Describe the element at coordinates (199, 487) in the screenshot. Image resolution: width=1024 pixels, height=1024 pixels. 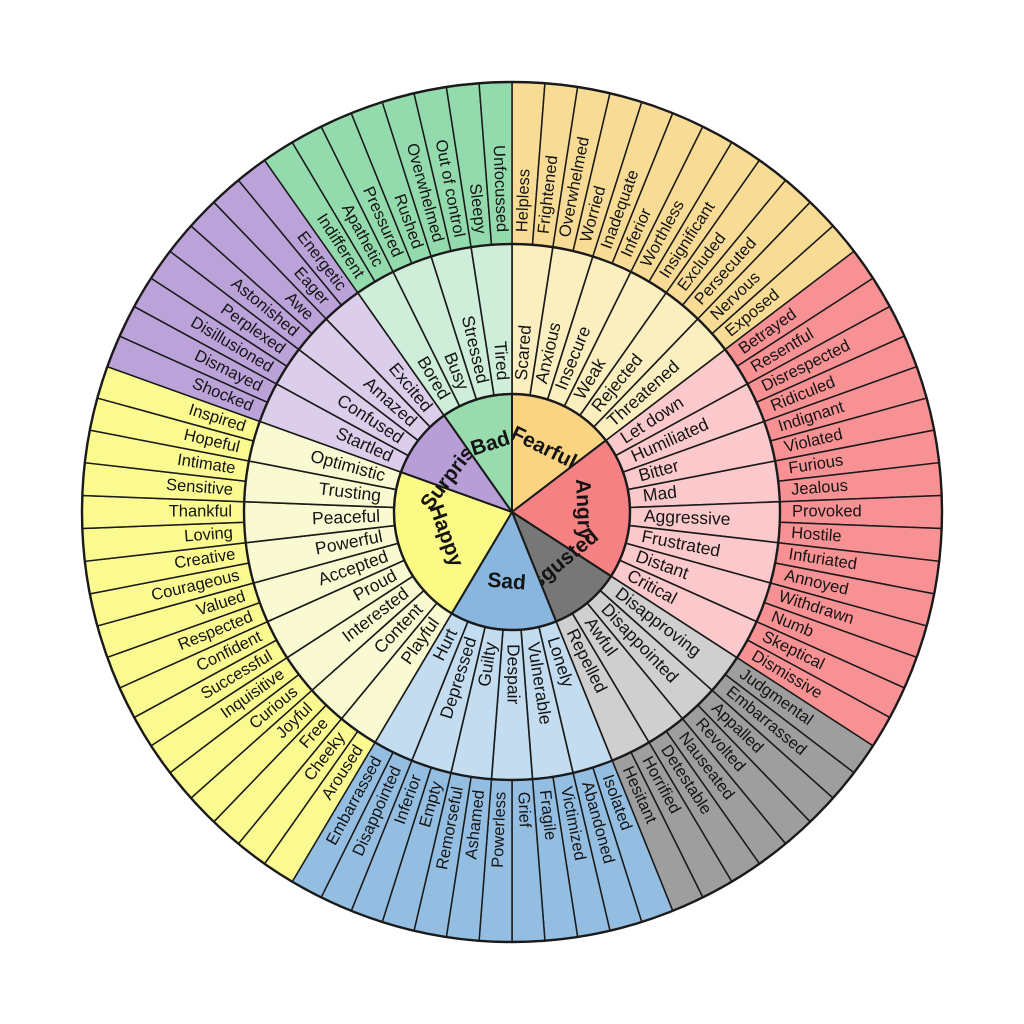
I see `outer-label-sensitive: Sensitive` at that location.